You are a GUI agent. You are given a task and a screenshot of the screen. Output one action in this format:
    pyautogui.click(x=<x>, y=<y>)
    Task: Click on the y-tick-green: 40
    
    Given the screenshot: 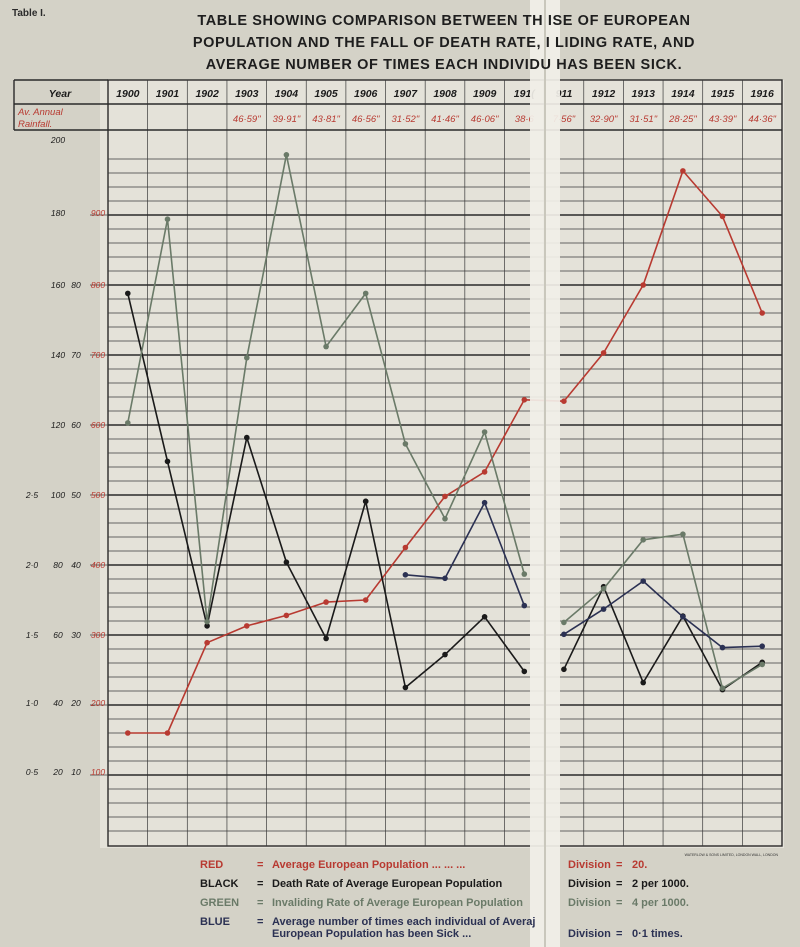 What is the action you would take?
    pyautogui.click(x=76, y=565)
    